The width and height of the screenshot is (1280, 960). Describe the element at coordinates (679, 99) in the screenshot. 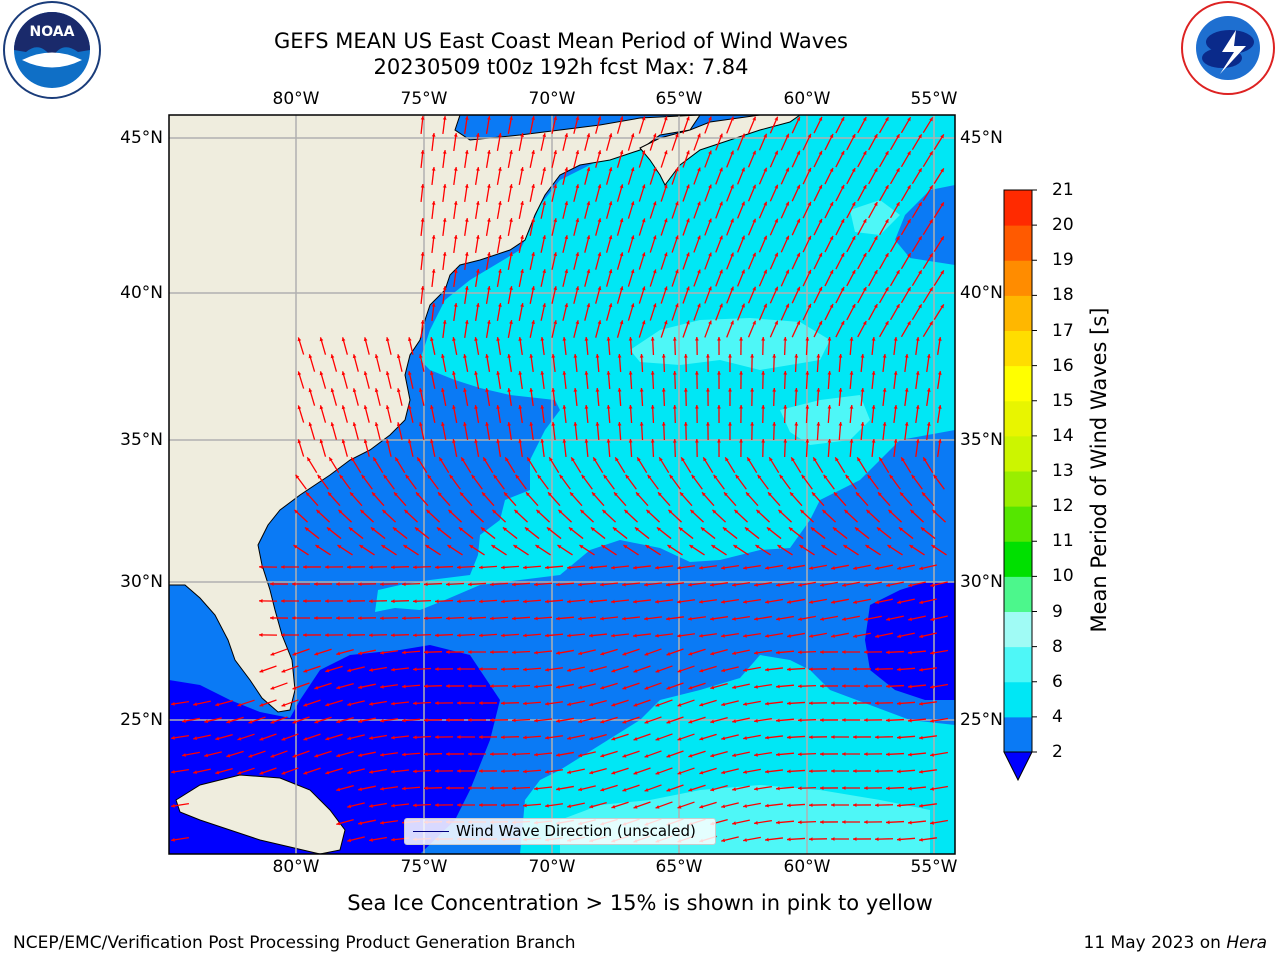

I see `lon-tick-top: 65°W` at that location.